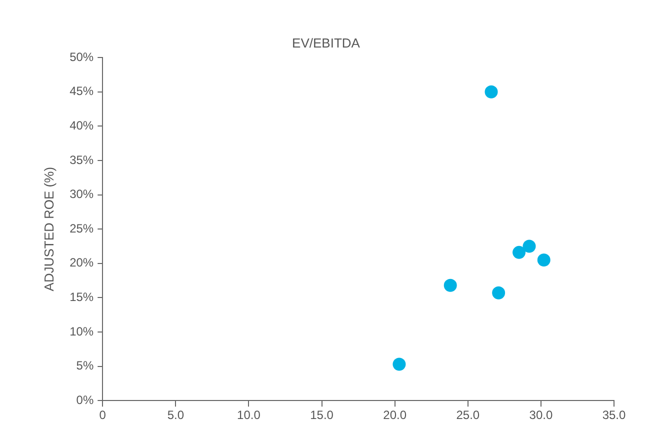  What do you see at coordinates (82, 91) in the screenshot?
I see `y-tick-label: 45%` at bounding box center [82, 91].